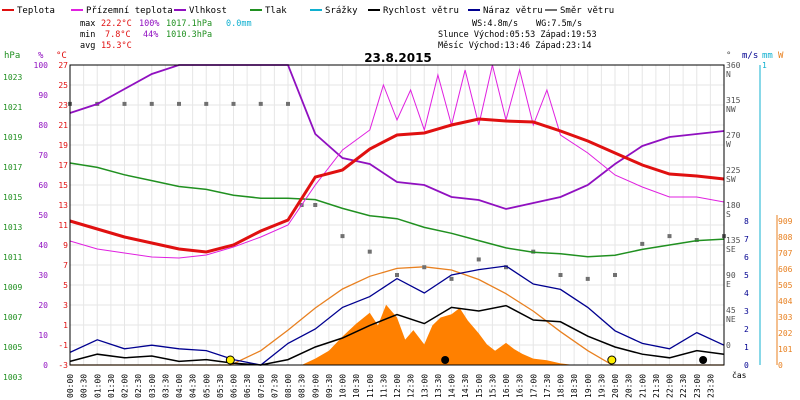 This screenshot has height=400, width=800. What do you see at coordinates (629, 386) in the screenshot?
I see `x-tick-label: 20:30` at bounding box center [629, 386].